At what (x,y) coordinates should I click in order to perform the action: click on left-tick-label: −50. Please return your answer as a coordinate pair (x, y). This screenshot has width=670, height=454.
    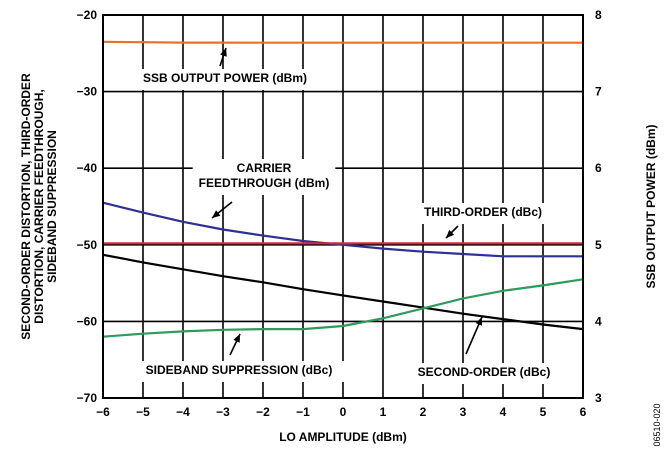
    Looking at the image, I should click on (87, 245).